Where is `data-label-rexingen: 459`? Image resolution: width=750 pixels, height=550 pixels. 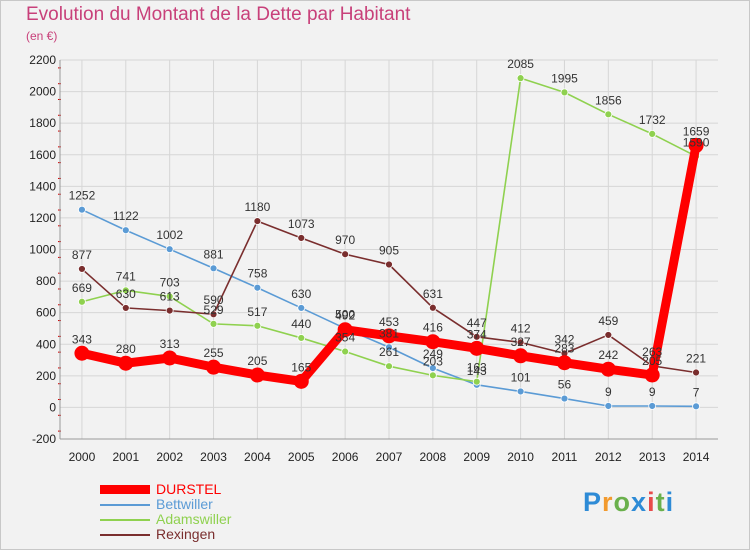
data-label-rexingen: 459 is located at coordinates (608, 321).